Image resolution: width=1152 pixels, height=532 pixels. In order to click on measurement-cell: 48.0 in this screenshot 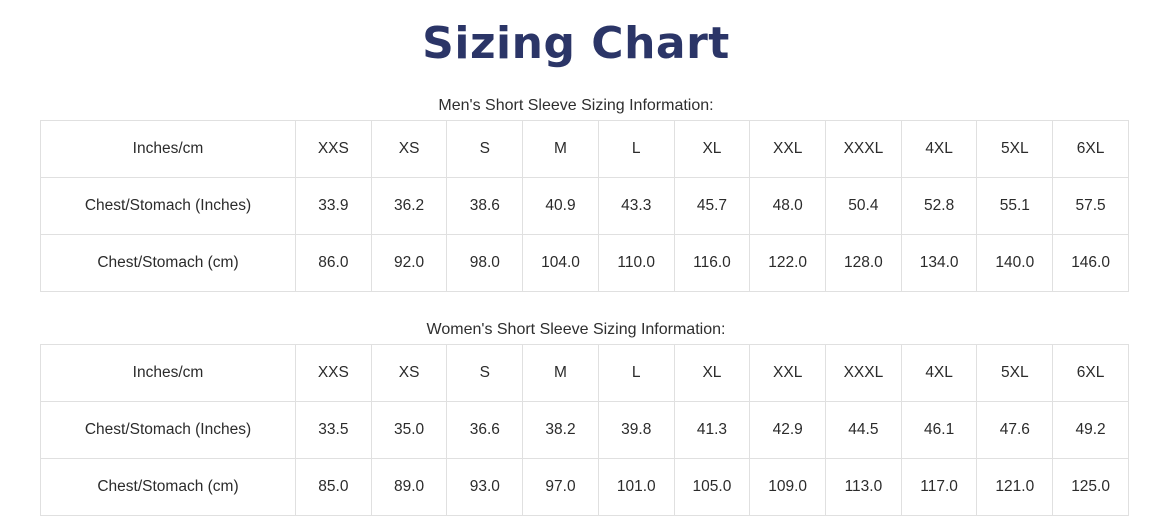, I will do `click(788, 206)`.